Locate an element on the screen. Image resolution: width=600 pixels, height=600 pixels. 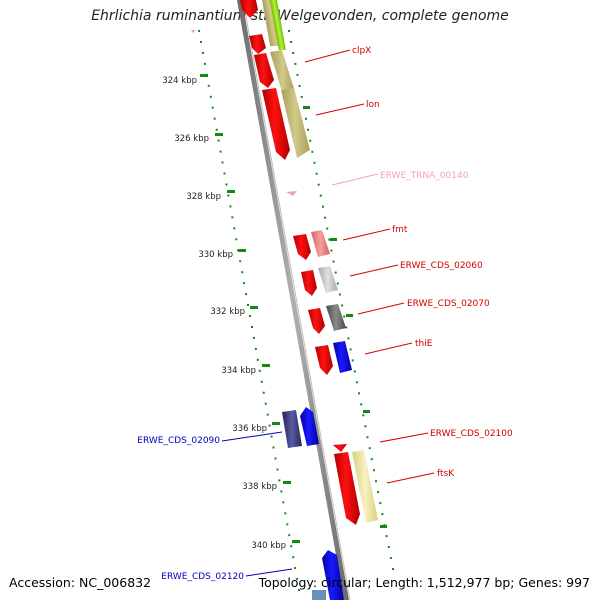
gene-label: thiE is located at coordinates (424, 344).